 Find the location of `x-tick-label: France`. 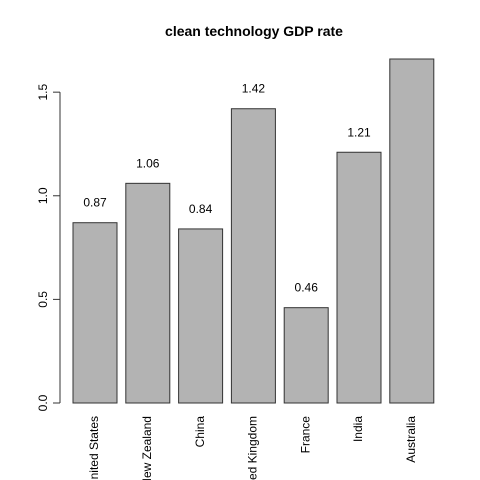

x-tick-label: France is located at coordinates (305, 435).